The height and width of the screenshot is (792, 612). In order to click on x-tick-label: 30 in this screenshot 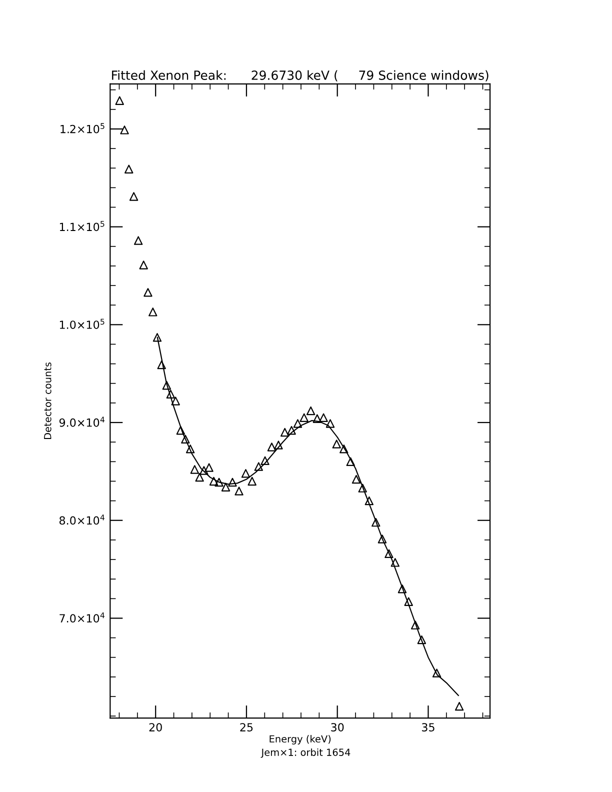, I will do `click(337, 727)`.